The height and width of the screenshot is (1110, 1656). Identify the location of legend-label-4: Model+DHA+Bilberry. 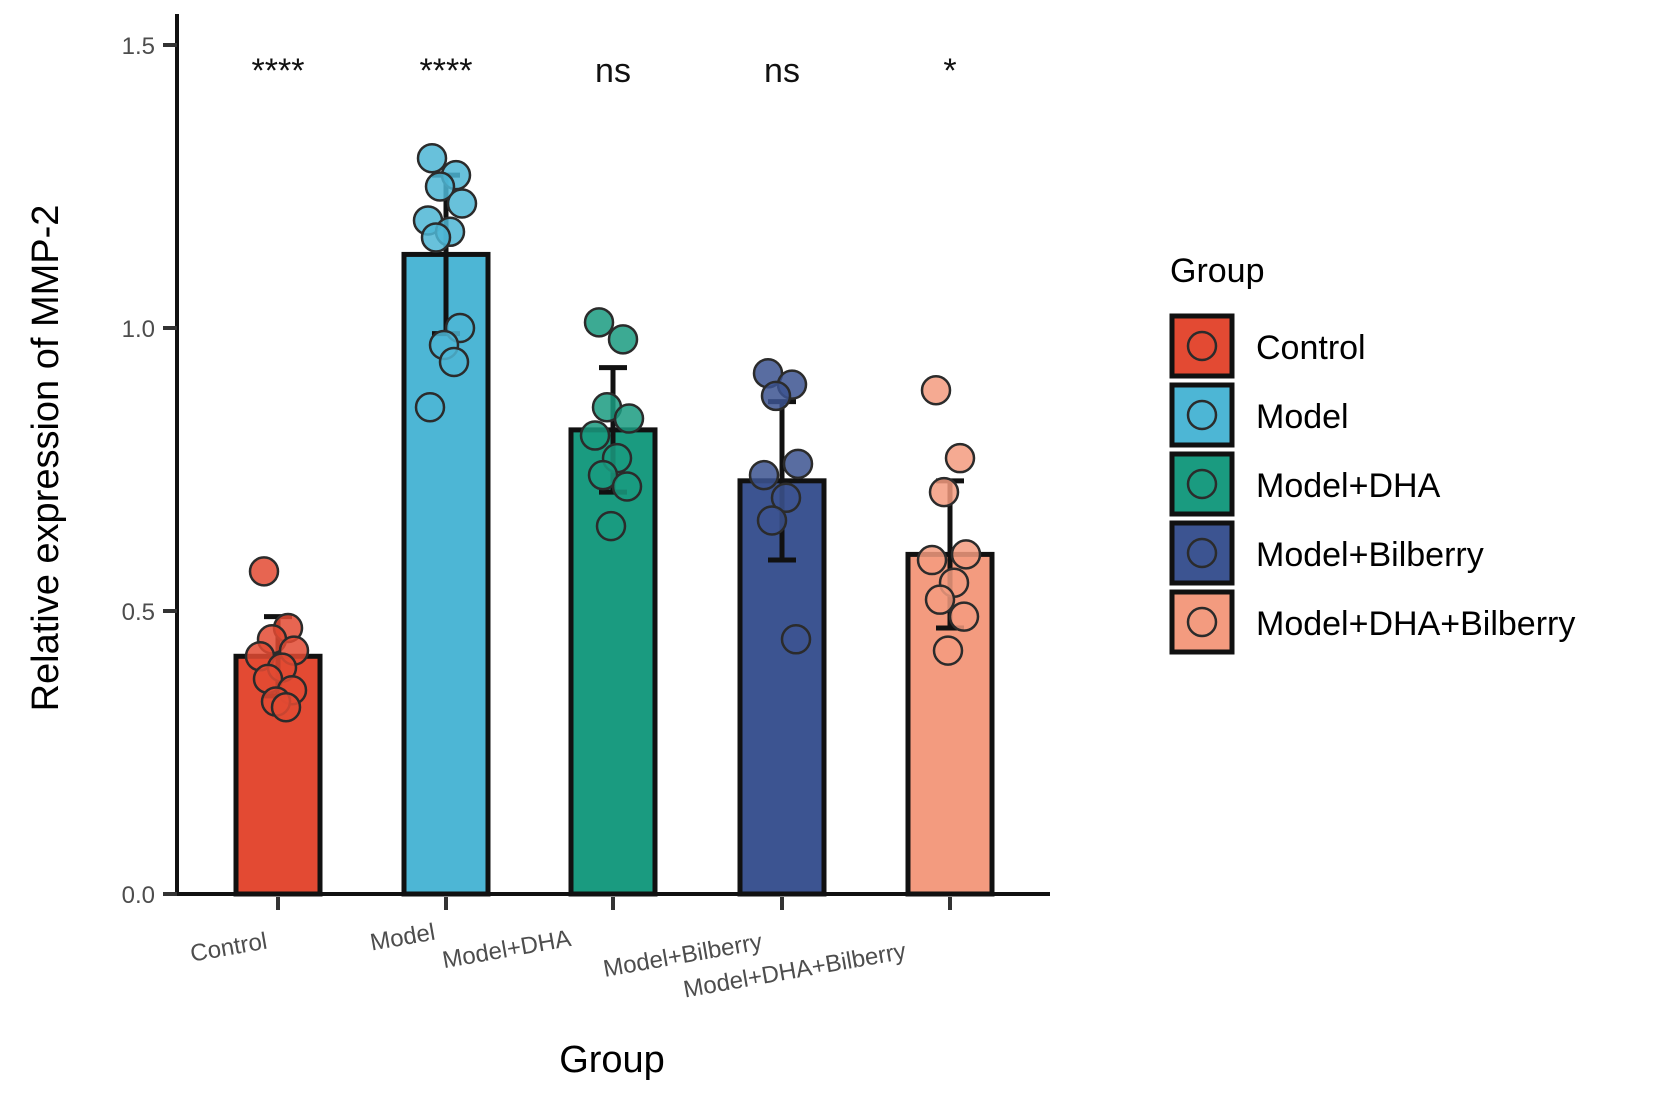
(1415, 624).